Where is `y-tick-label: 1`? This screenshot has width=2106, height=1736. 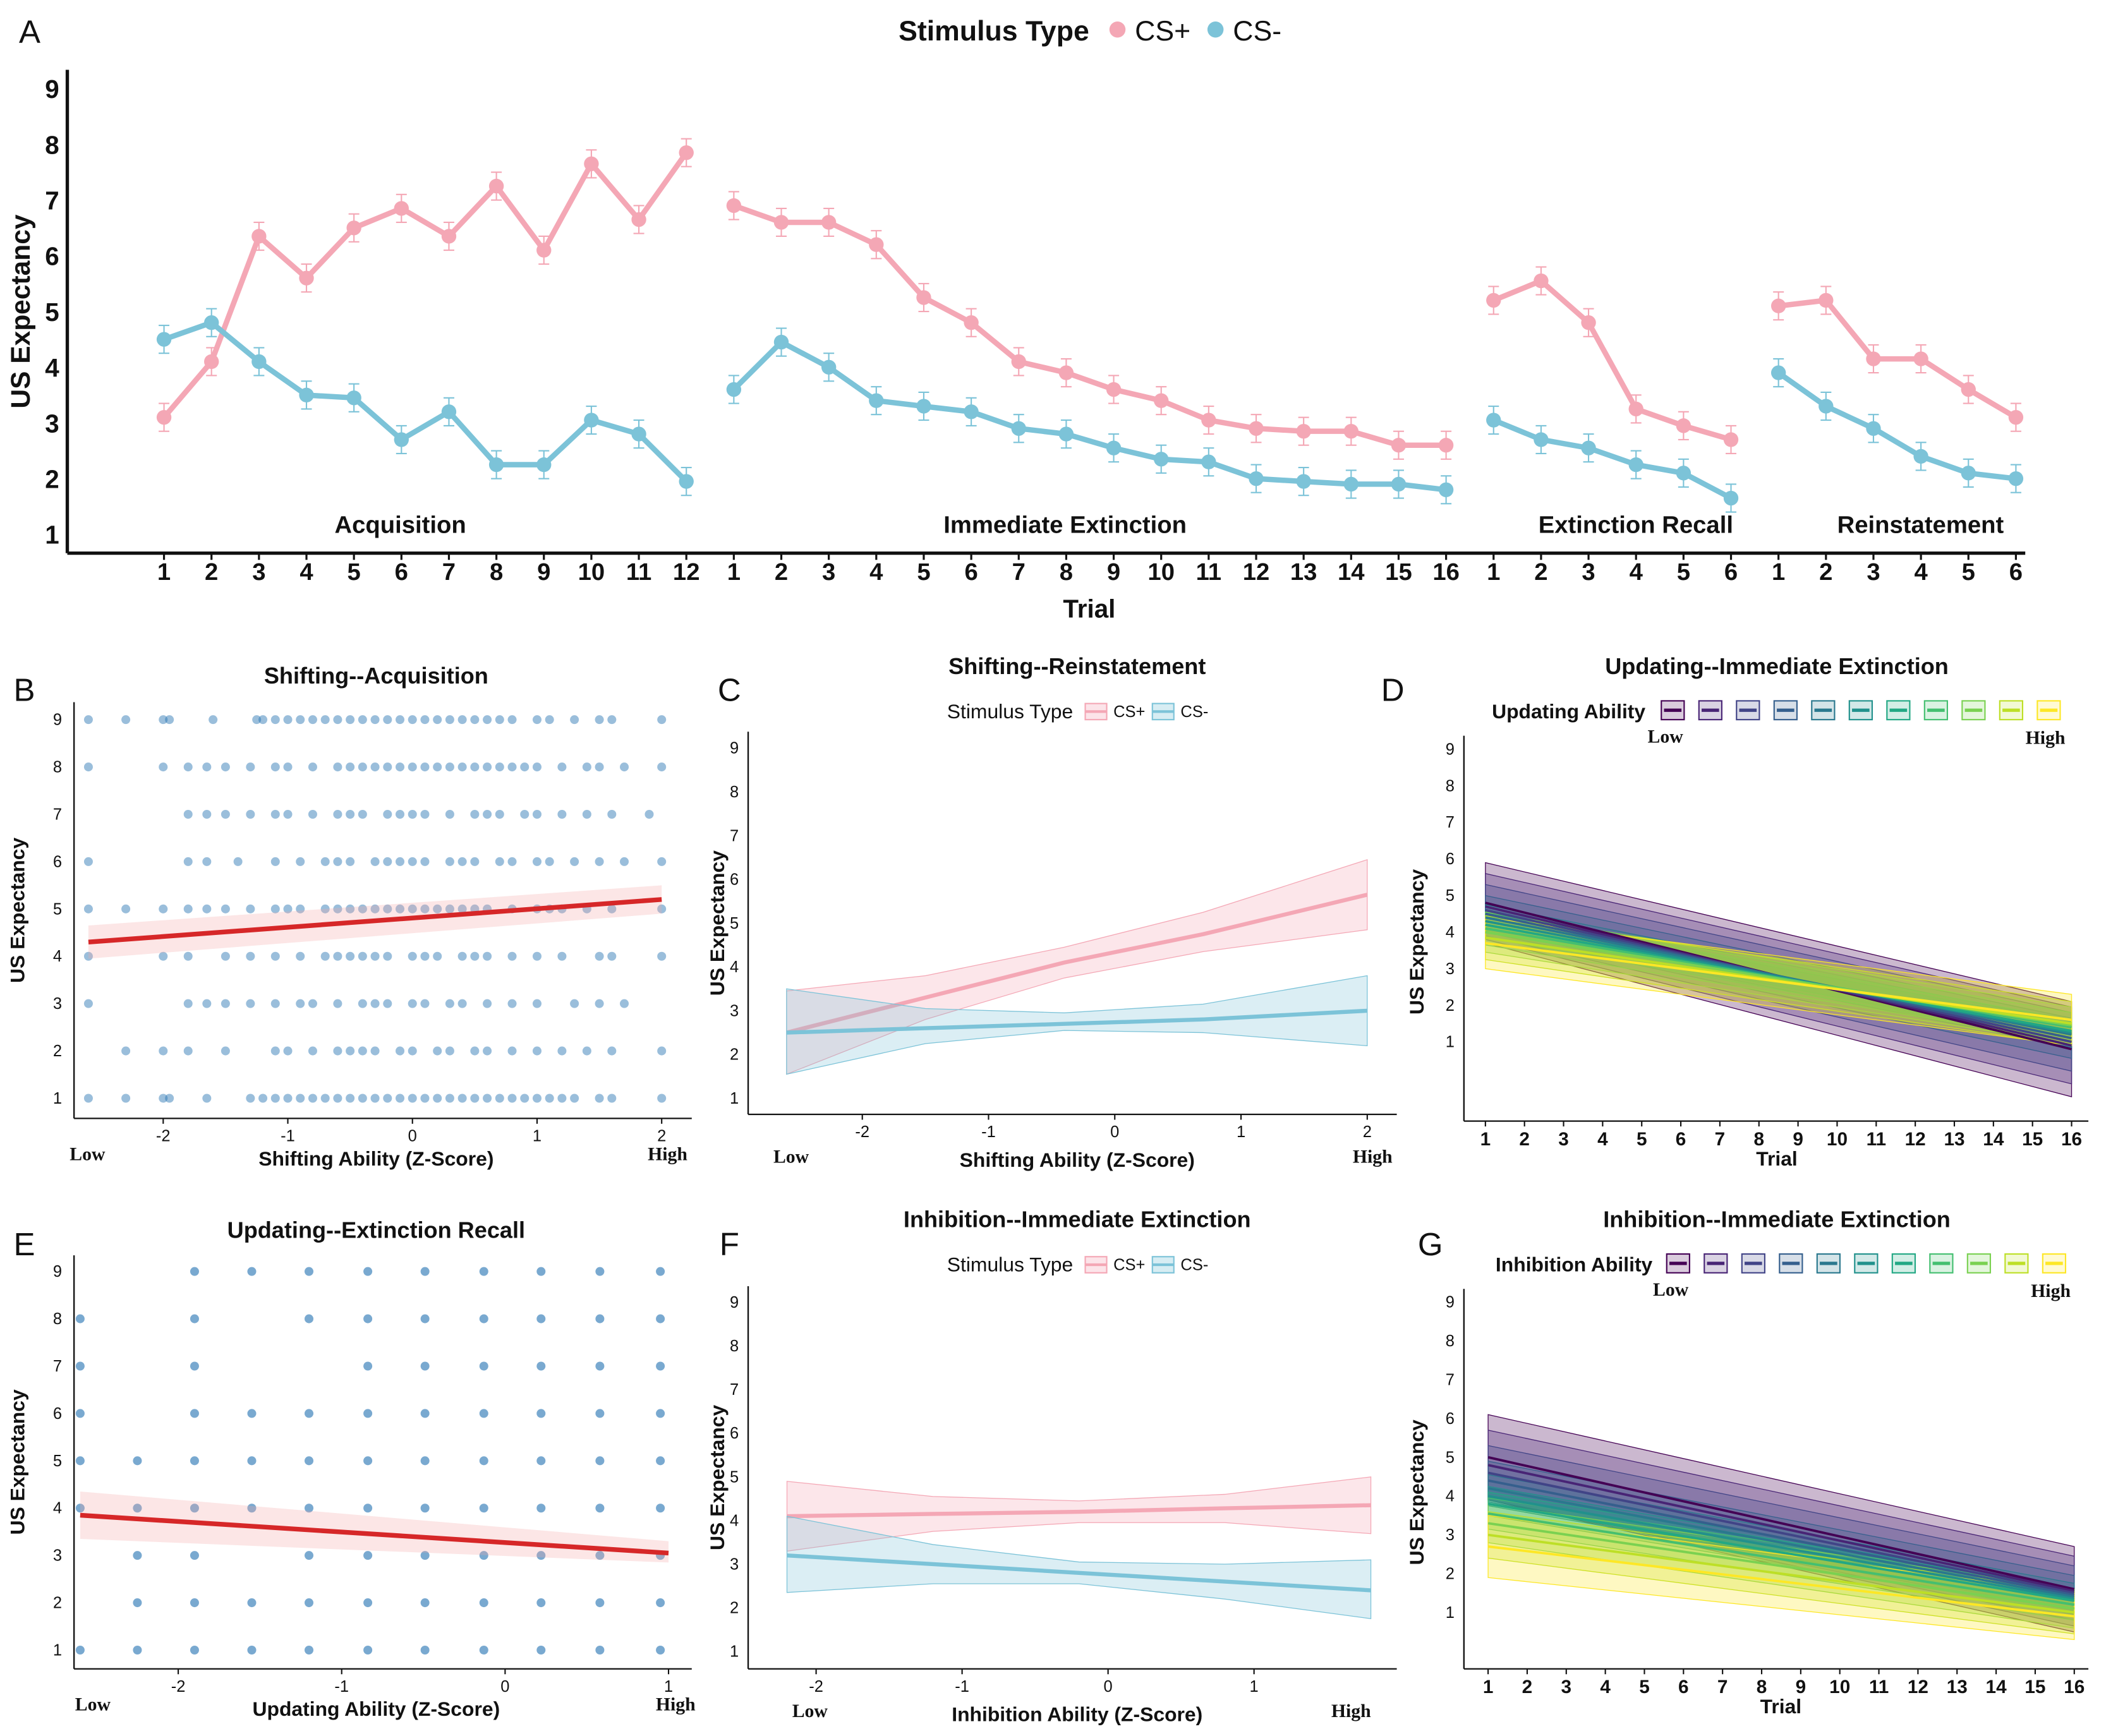 y-tick-label: 1 is located at coordinates (52, 535).